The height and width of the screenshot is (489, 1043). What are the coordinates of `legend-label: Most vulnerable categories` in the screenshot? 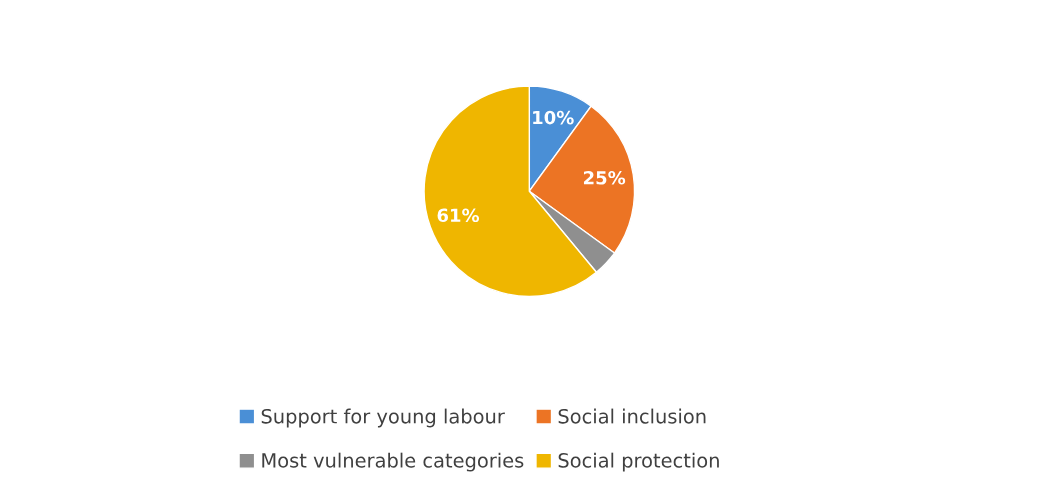 It's located at (393, 462).